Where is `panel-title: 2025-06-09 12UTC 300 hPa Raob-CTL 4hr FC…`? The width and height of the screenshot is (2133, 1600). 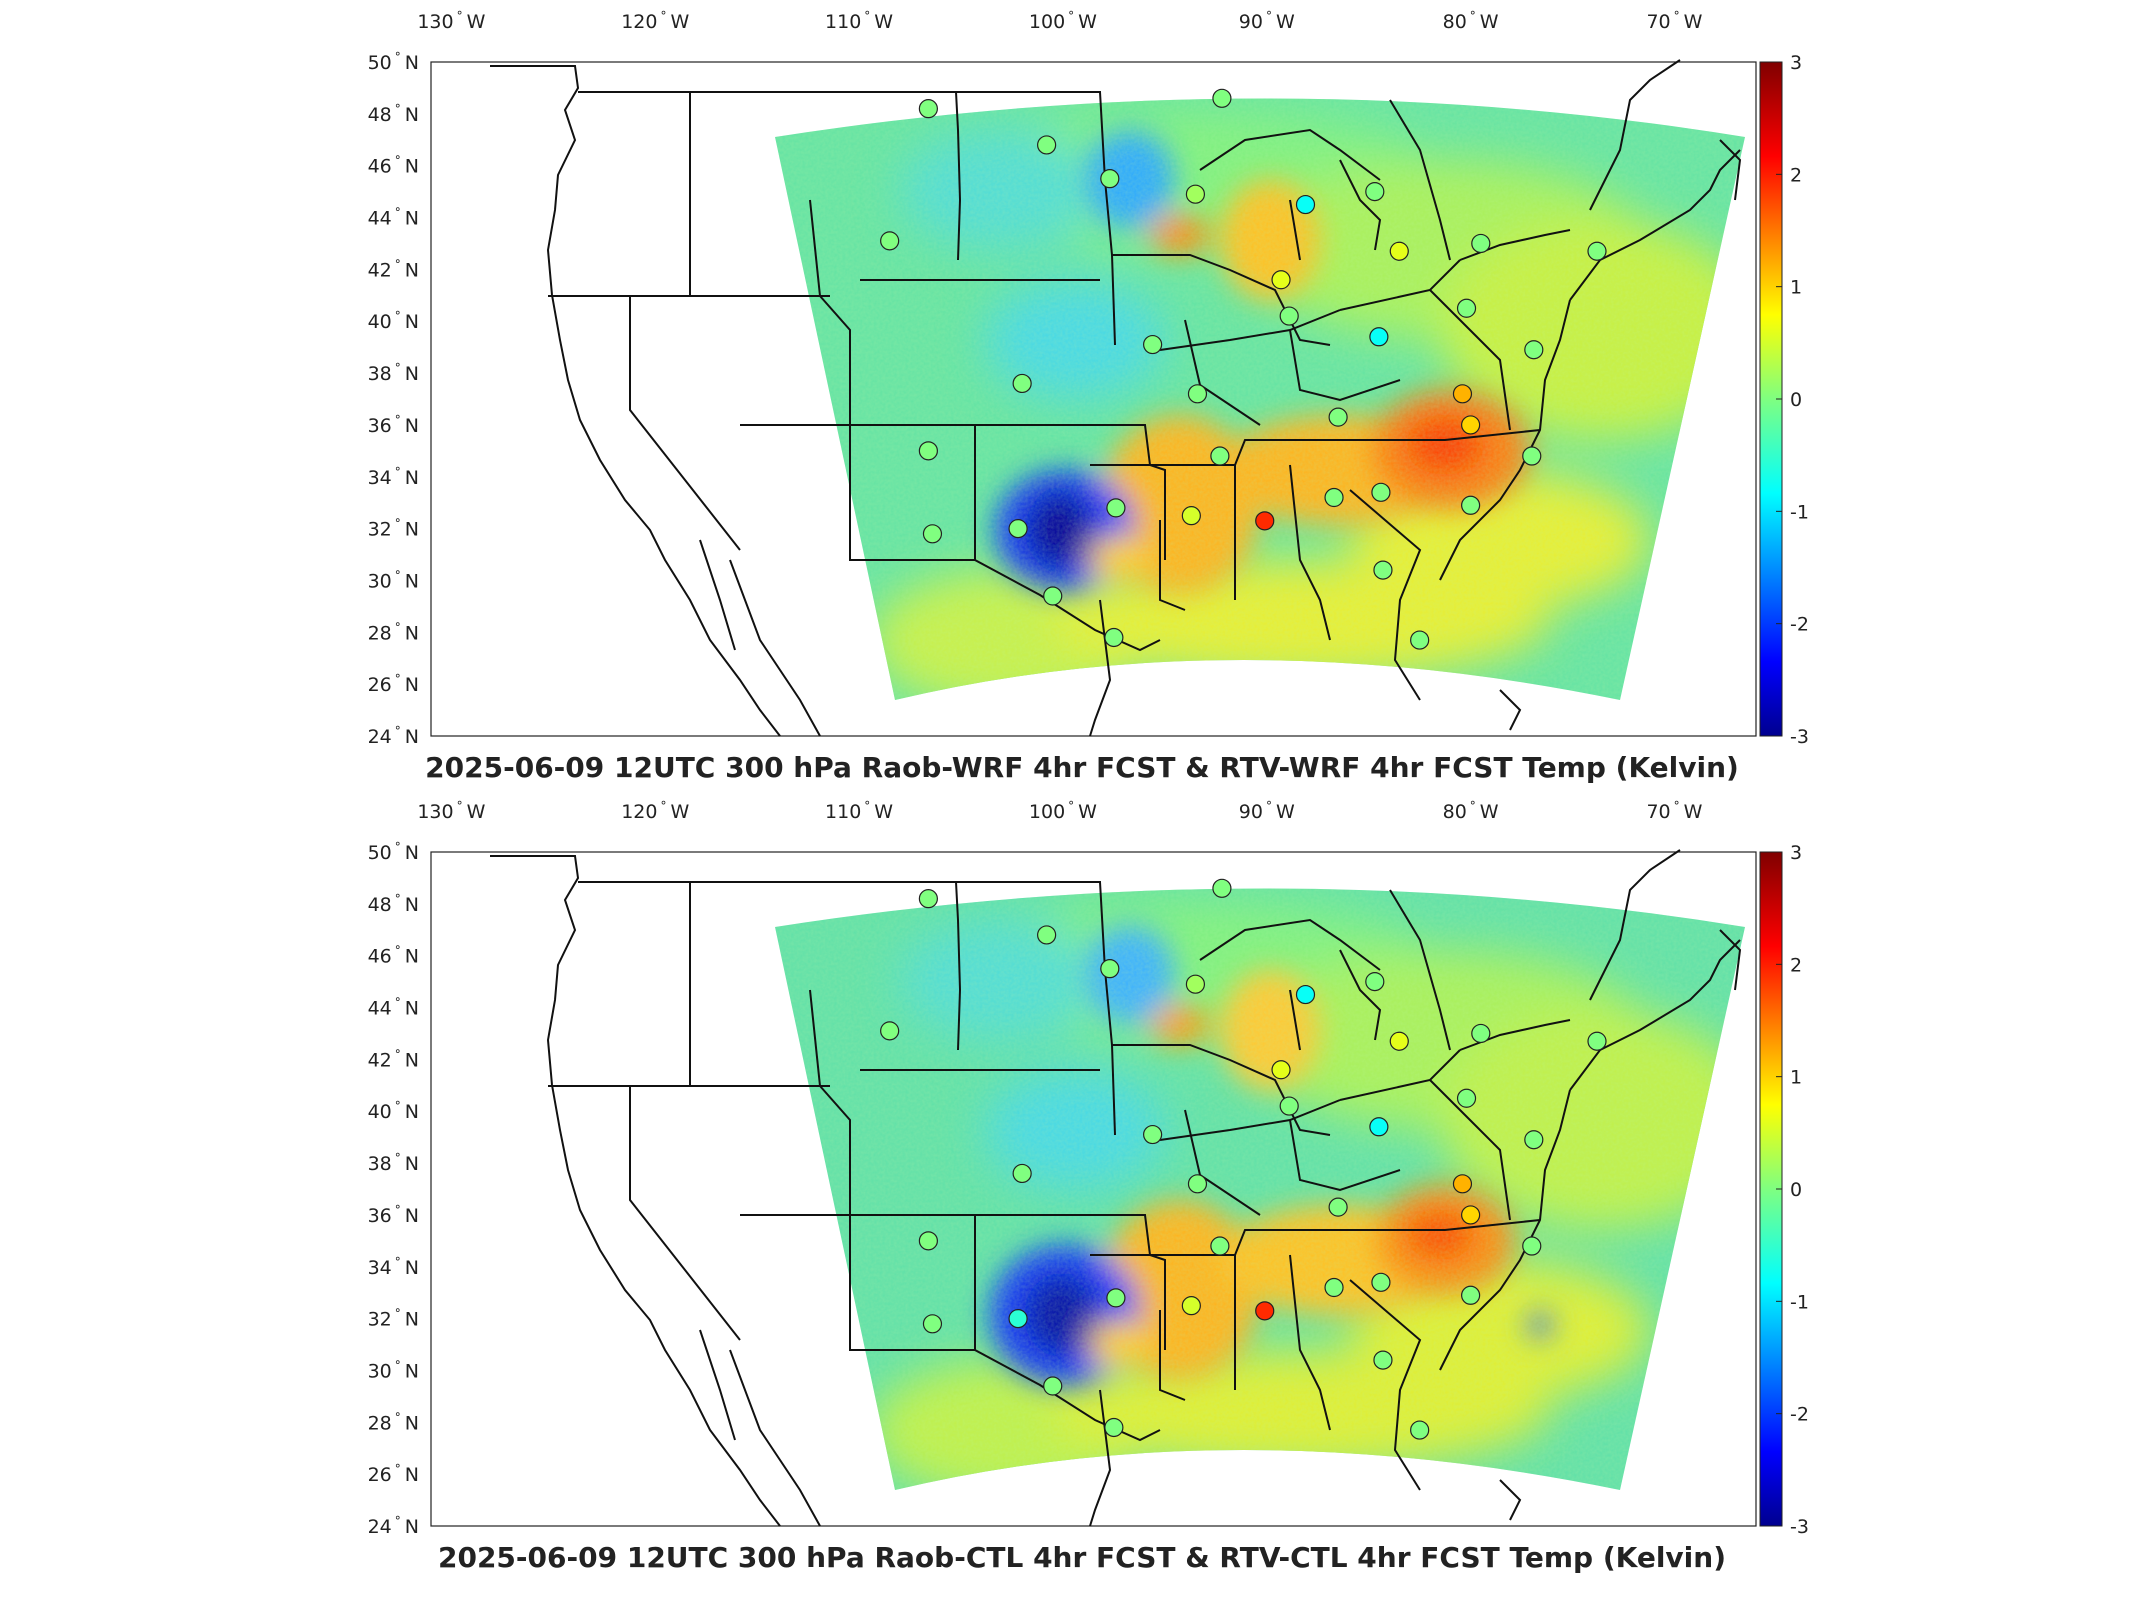
panel-title: 2025-06-09 12UTC 300 hPa Raob-CTL 4hr FC… is located at coordinates (1082, 1557).